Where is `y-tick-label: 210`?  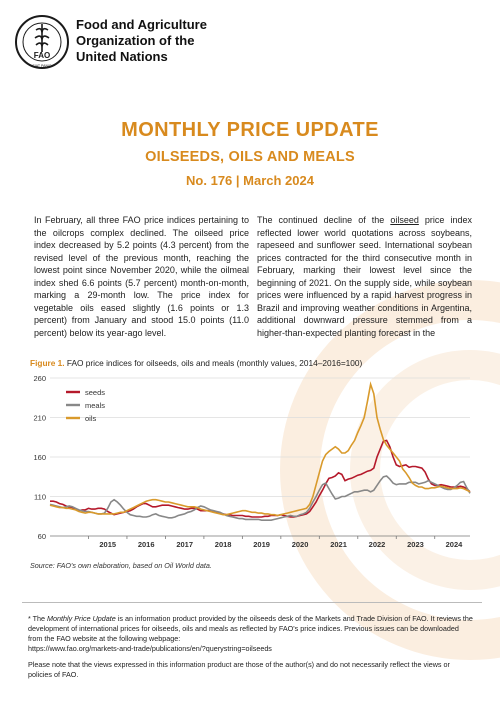 y-tick-label: 210 is located at coordinates (39, 418).